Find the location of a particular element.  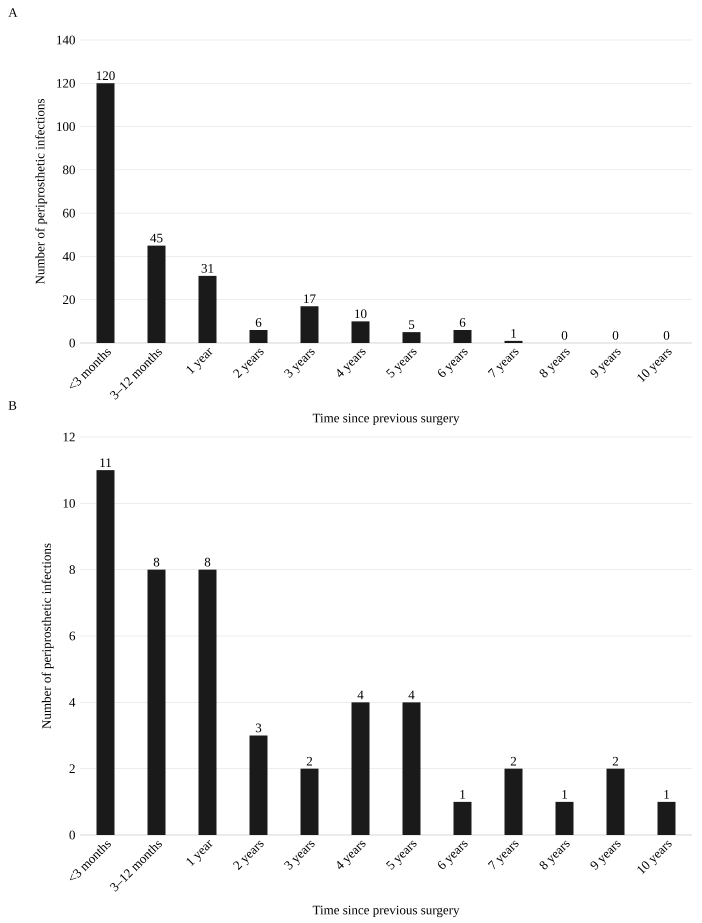

data-label: 17 is located at coordinates (310, 298).